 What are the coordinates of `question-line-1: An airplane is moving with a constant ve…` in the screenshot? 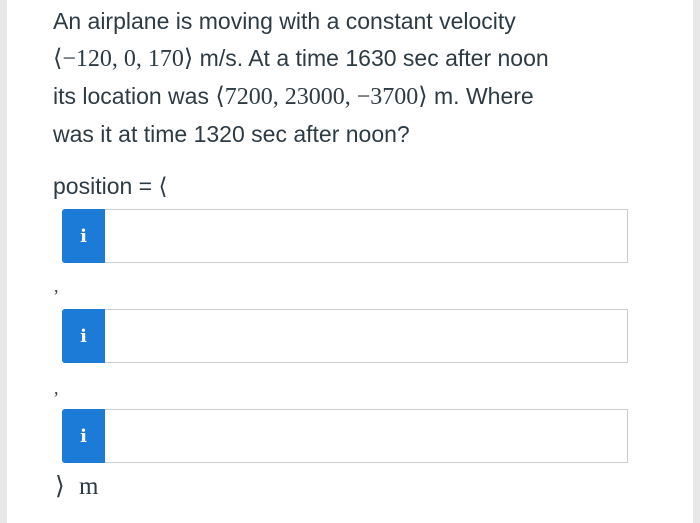 It's located at (353, 21).